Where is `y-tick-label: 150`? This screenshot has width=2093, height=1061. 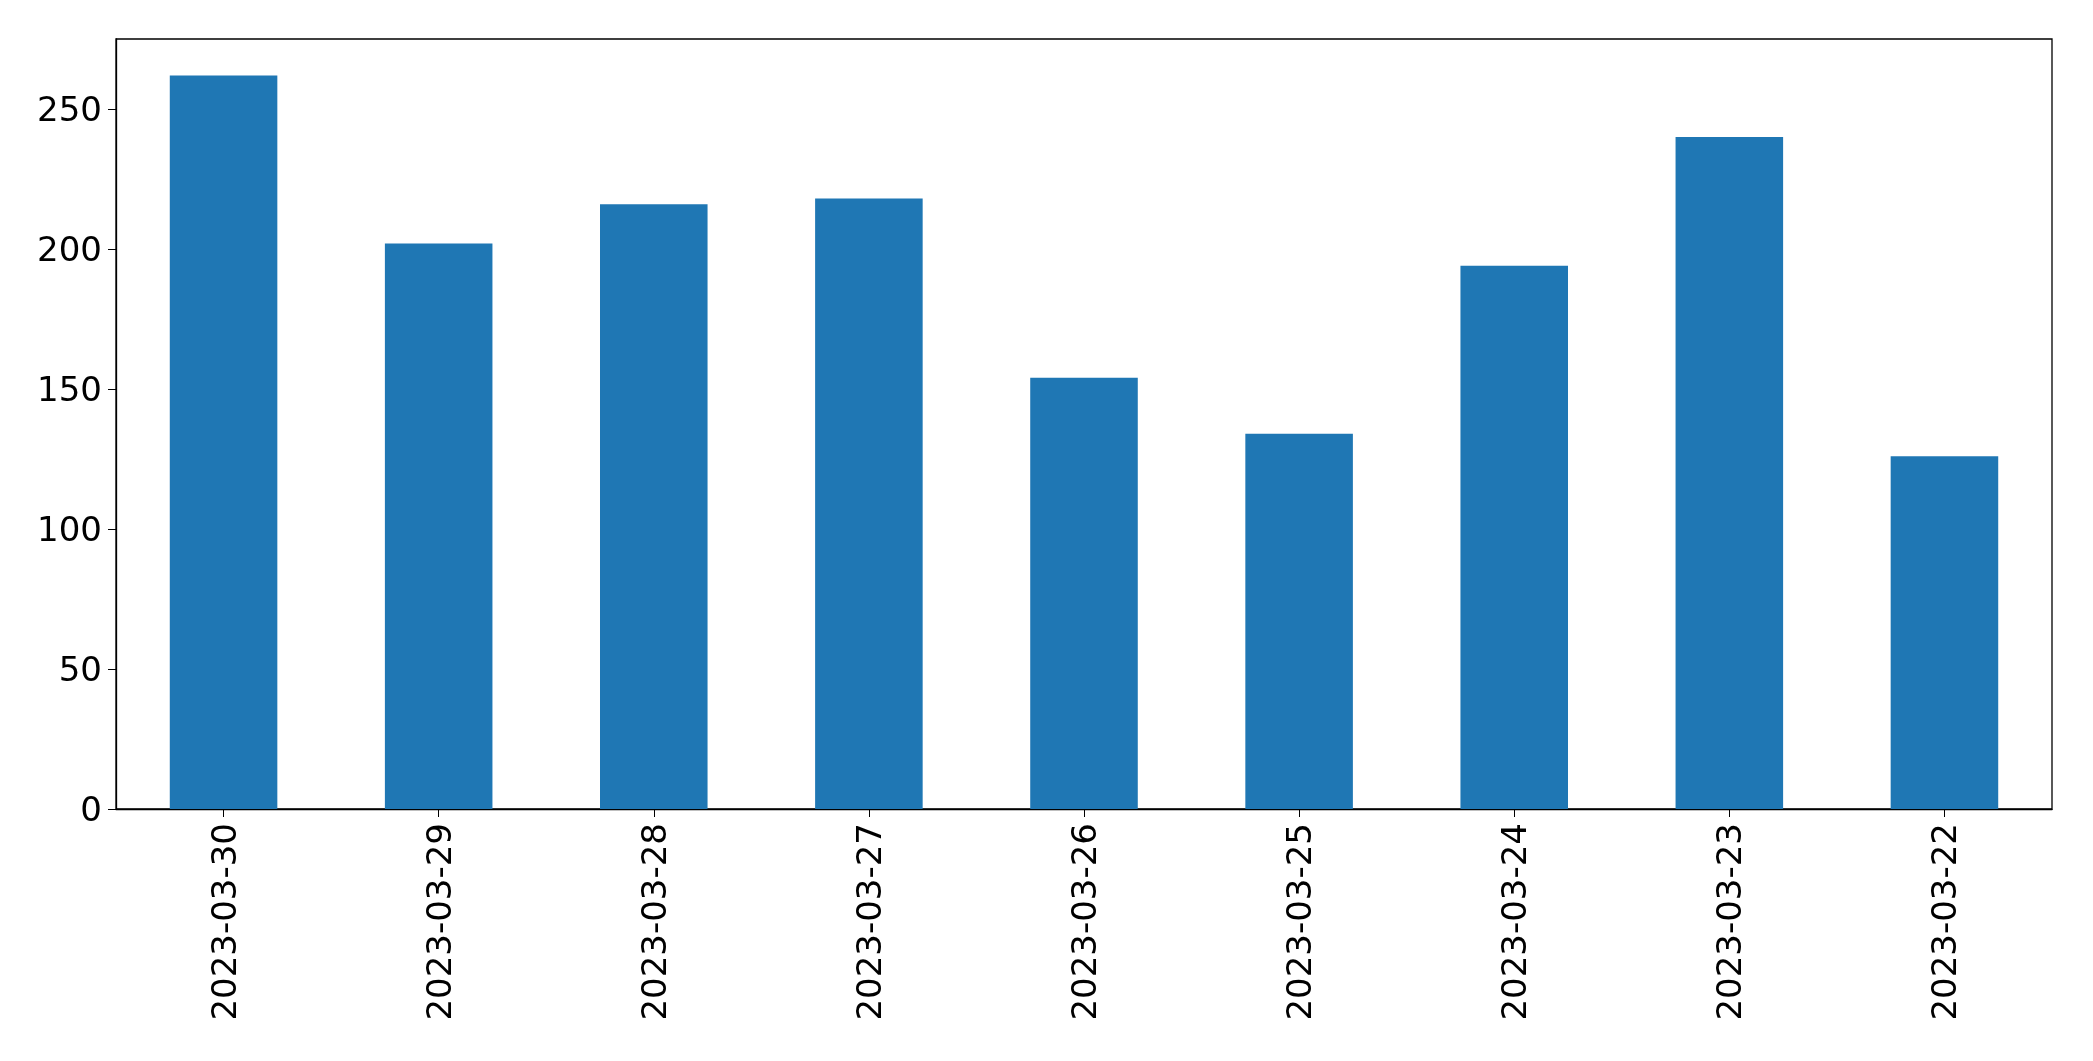
y-tick-label: 150 is located at coordinates (69, 389).